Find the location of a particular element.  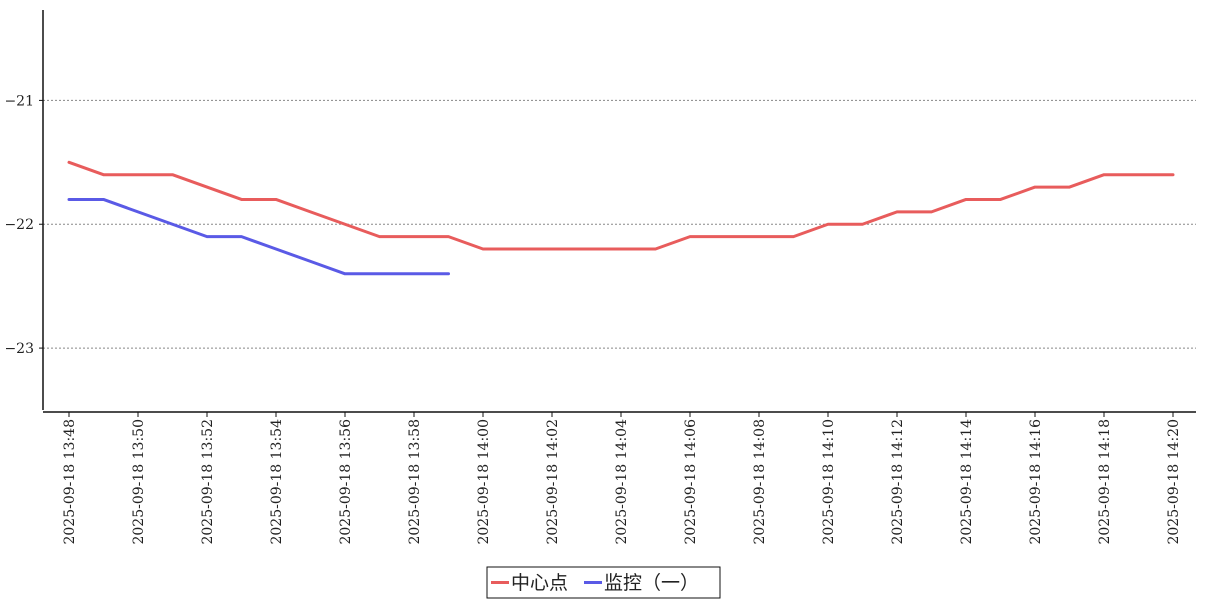

x-tick-label: 2025-09-18 13:52 is located at coordinates (208, 482).